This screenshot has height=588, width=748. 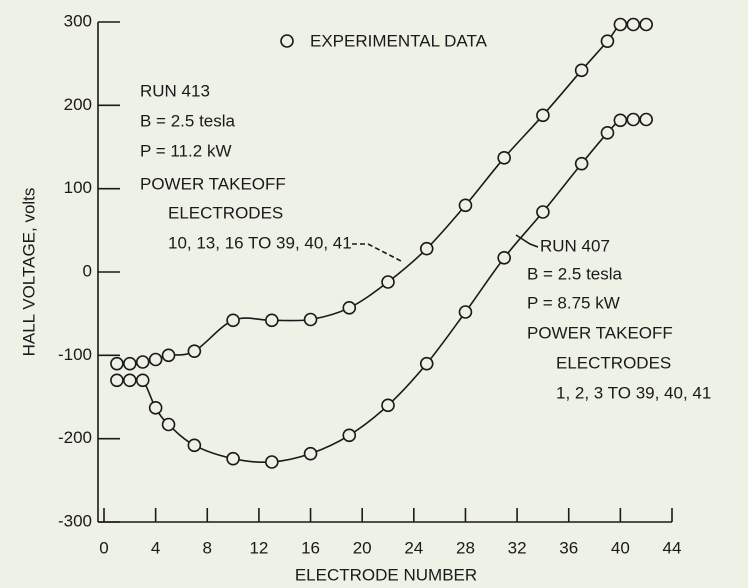 What do you see at coordinates (620, 547) in the screenshot?
I see `x-tick-label: 40` at bounding box center [620, 547].